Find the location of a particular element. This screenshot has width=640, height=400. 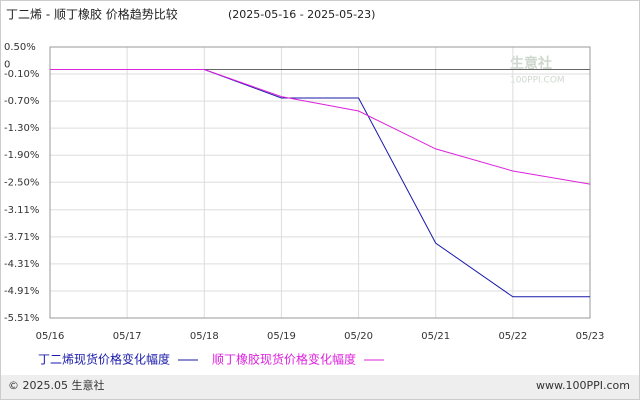

x-tick-label: 05/19 is located at coordinates (281, 336).